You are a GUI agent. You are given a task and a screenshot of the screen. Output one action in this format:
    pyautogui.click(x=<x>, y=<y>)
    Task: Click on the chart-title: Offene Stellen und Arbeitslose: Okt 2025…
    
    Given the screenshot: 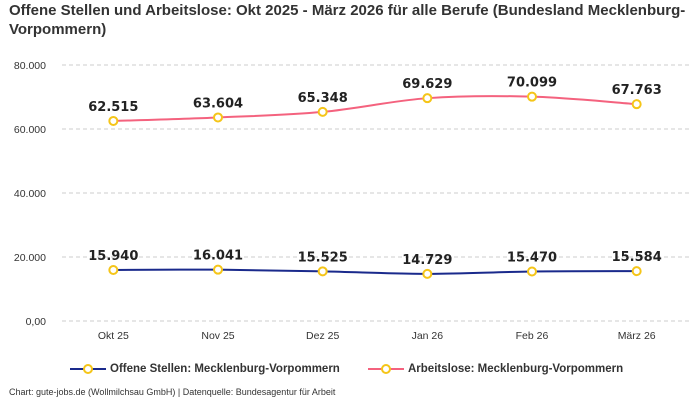 What is the action you would take?
    pyautogui.click(x=347, y=20)
    